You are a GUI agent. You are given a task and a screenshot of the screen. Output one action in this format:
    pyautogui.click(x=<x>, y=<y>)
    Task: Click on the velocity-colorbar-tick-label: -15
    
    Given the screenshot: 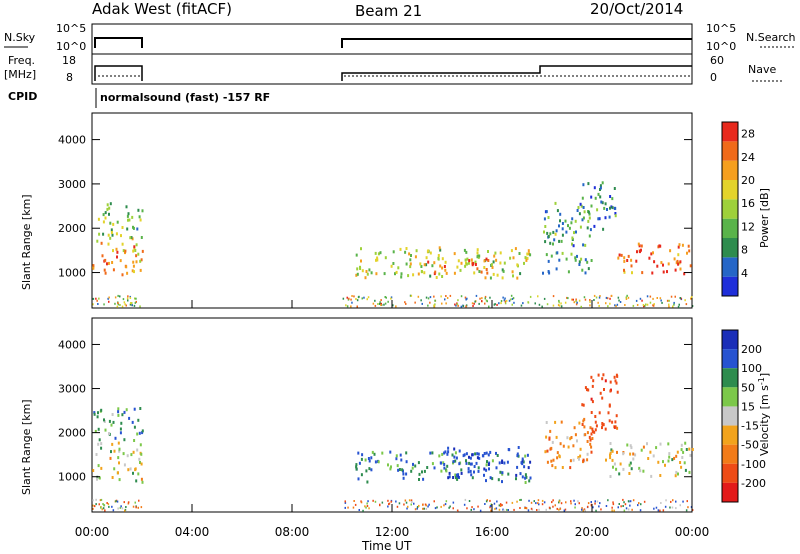 What is the action you would take?
    pyautogui.click(x=750, y=426)
    